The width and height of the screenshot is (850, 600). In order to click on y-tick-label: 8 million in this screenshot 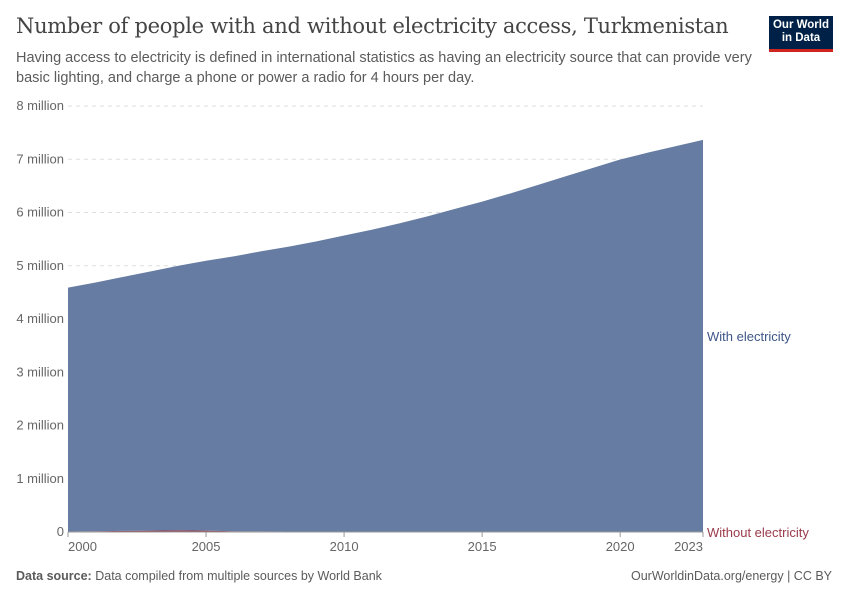, I will do `click(40, 105)`.